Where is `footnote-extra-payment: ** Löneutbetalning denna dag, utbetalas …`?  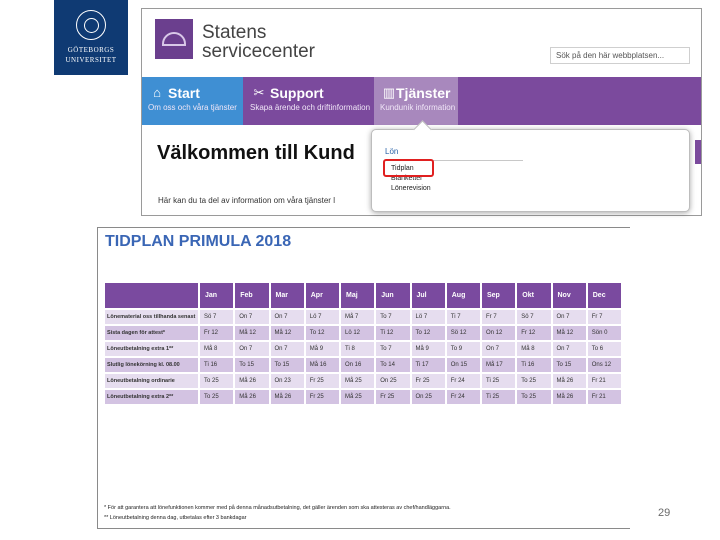
footnote-extra-payment: ** Löneutbetalning denna dag, utbetalas … is located at coordinates (175, 518).